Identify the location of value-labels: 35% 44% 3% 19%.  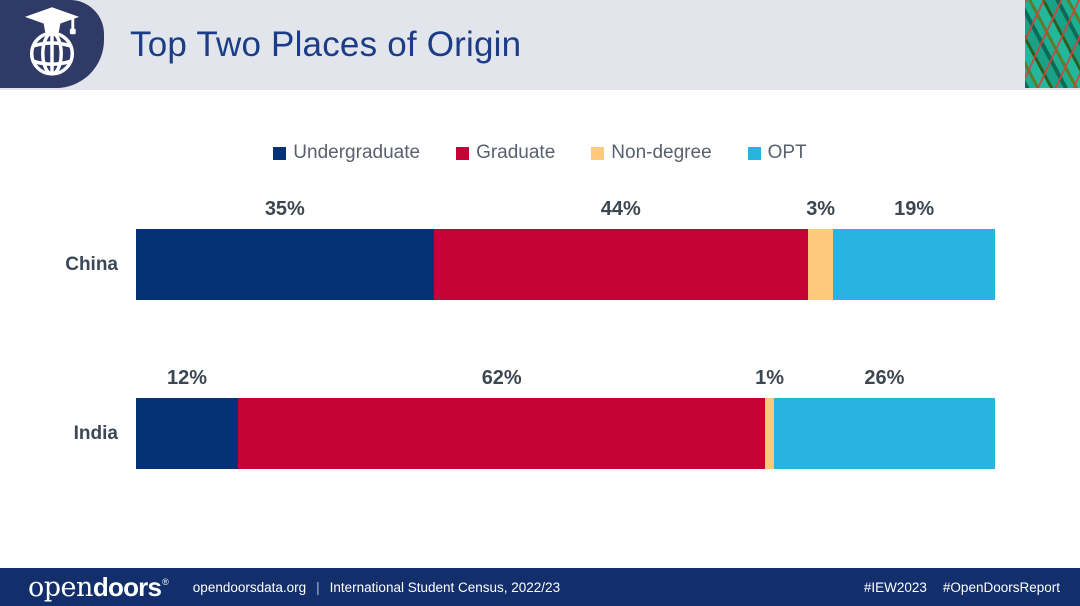
(565, 212).